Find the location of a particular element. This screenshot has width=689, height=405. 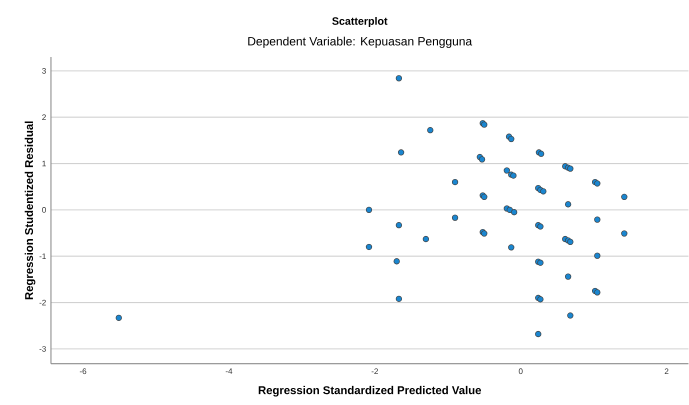

y-axis-title: Regression Studentized Residual is located at coordinates (30, 211).